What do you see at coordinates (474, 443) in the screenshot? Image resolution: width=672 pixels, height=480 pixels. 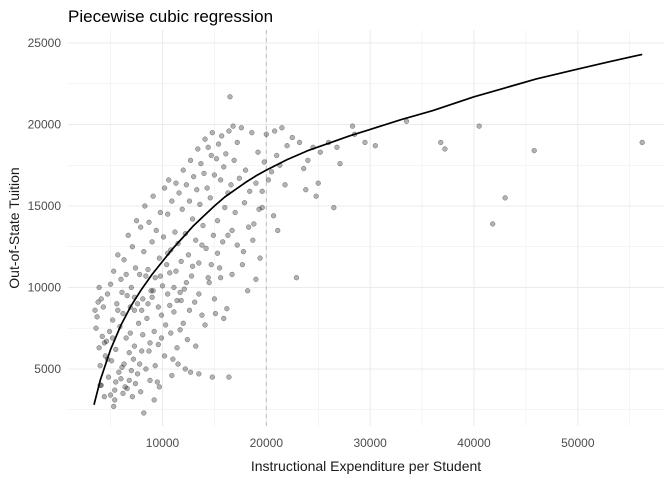 I see `x-tick-label: 40000` at bounding box center [474, 443].